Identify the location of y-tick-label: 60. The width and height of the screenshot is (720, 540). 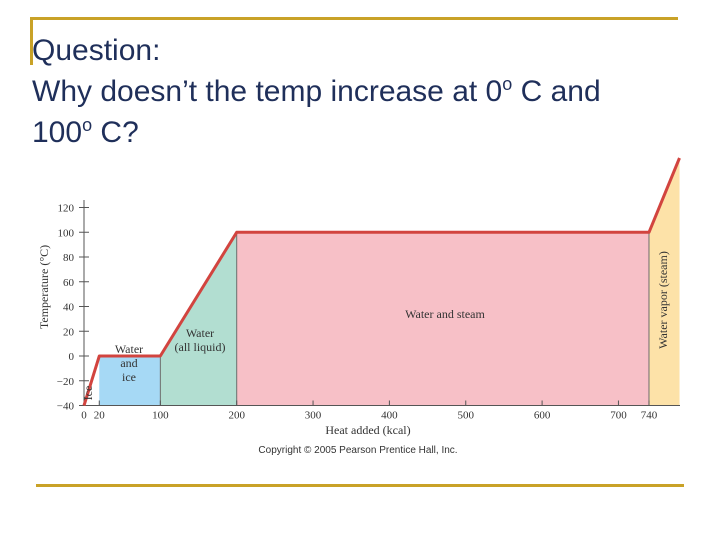
(69, 283).